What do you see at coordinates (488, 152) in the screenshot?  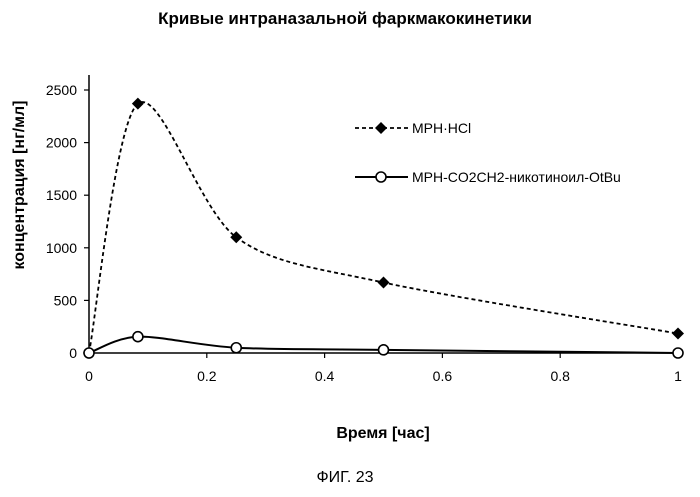 I see `legend: MPH·HCl MPH-CO2CH2-никотиноил-OtBu` at bounding box center [488, 152].